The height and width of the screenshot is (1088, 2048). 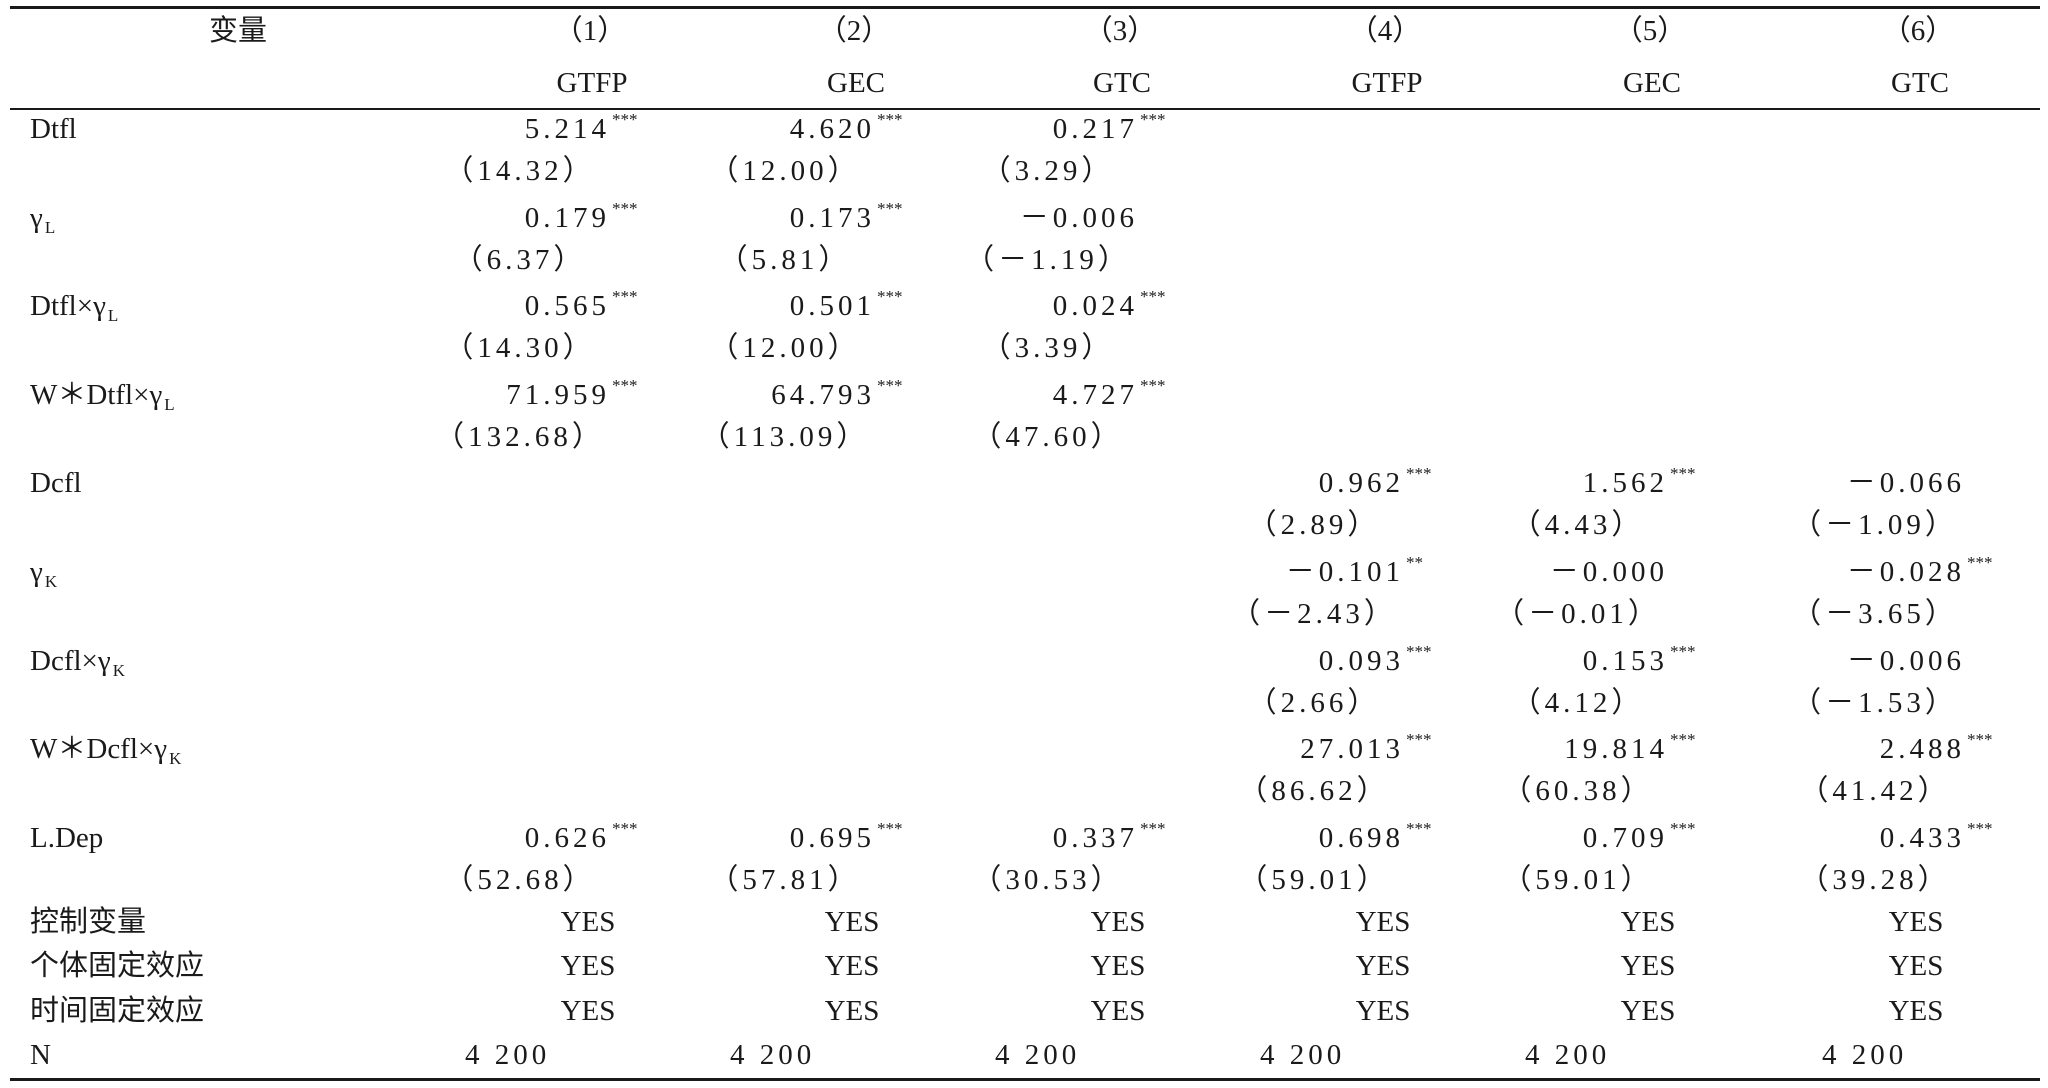 I want to click on coefficient-value: 0.093, so click(x=1361, y=660).